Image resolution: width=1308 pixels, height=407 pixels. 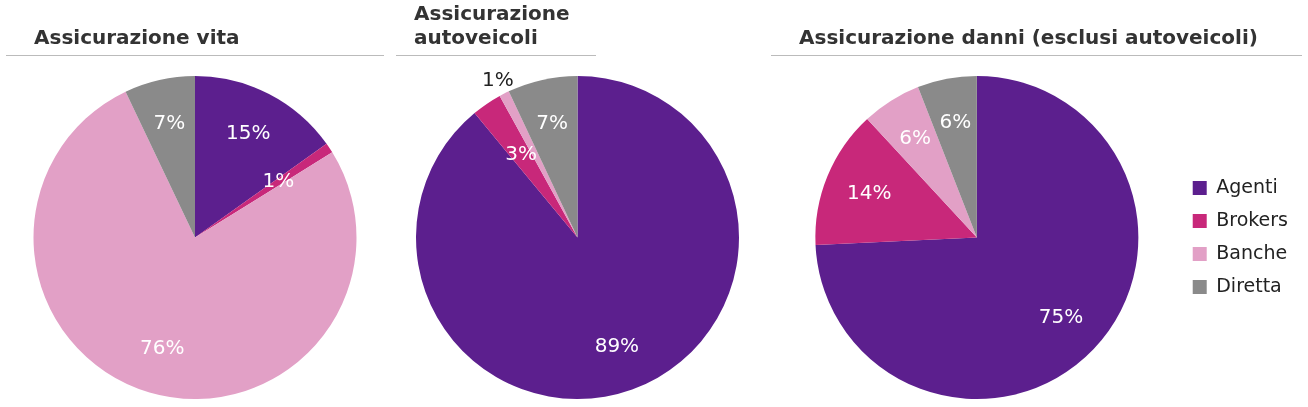 What do you see at coordinates (617, 345) in the screenshot?
I see `data-label: 89%` at bounding box center [617, 345].